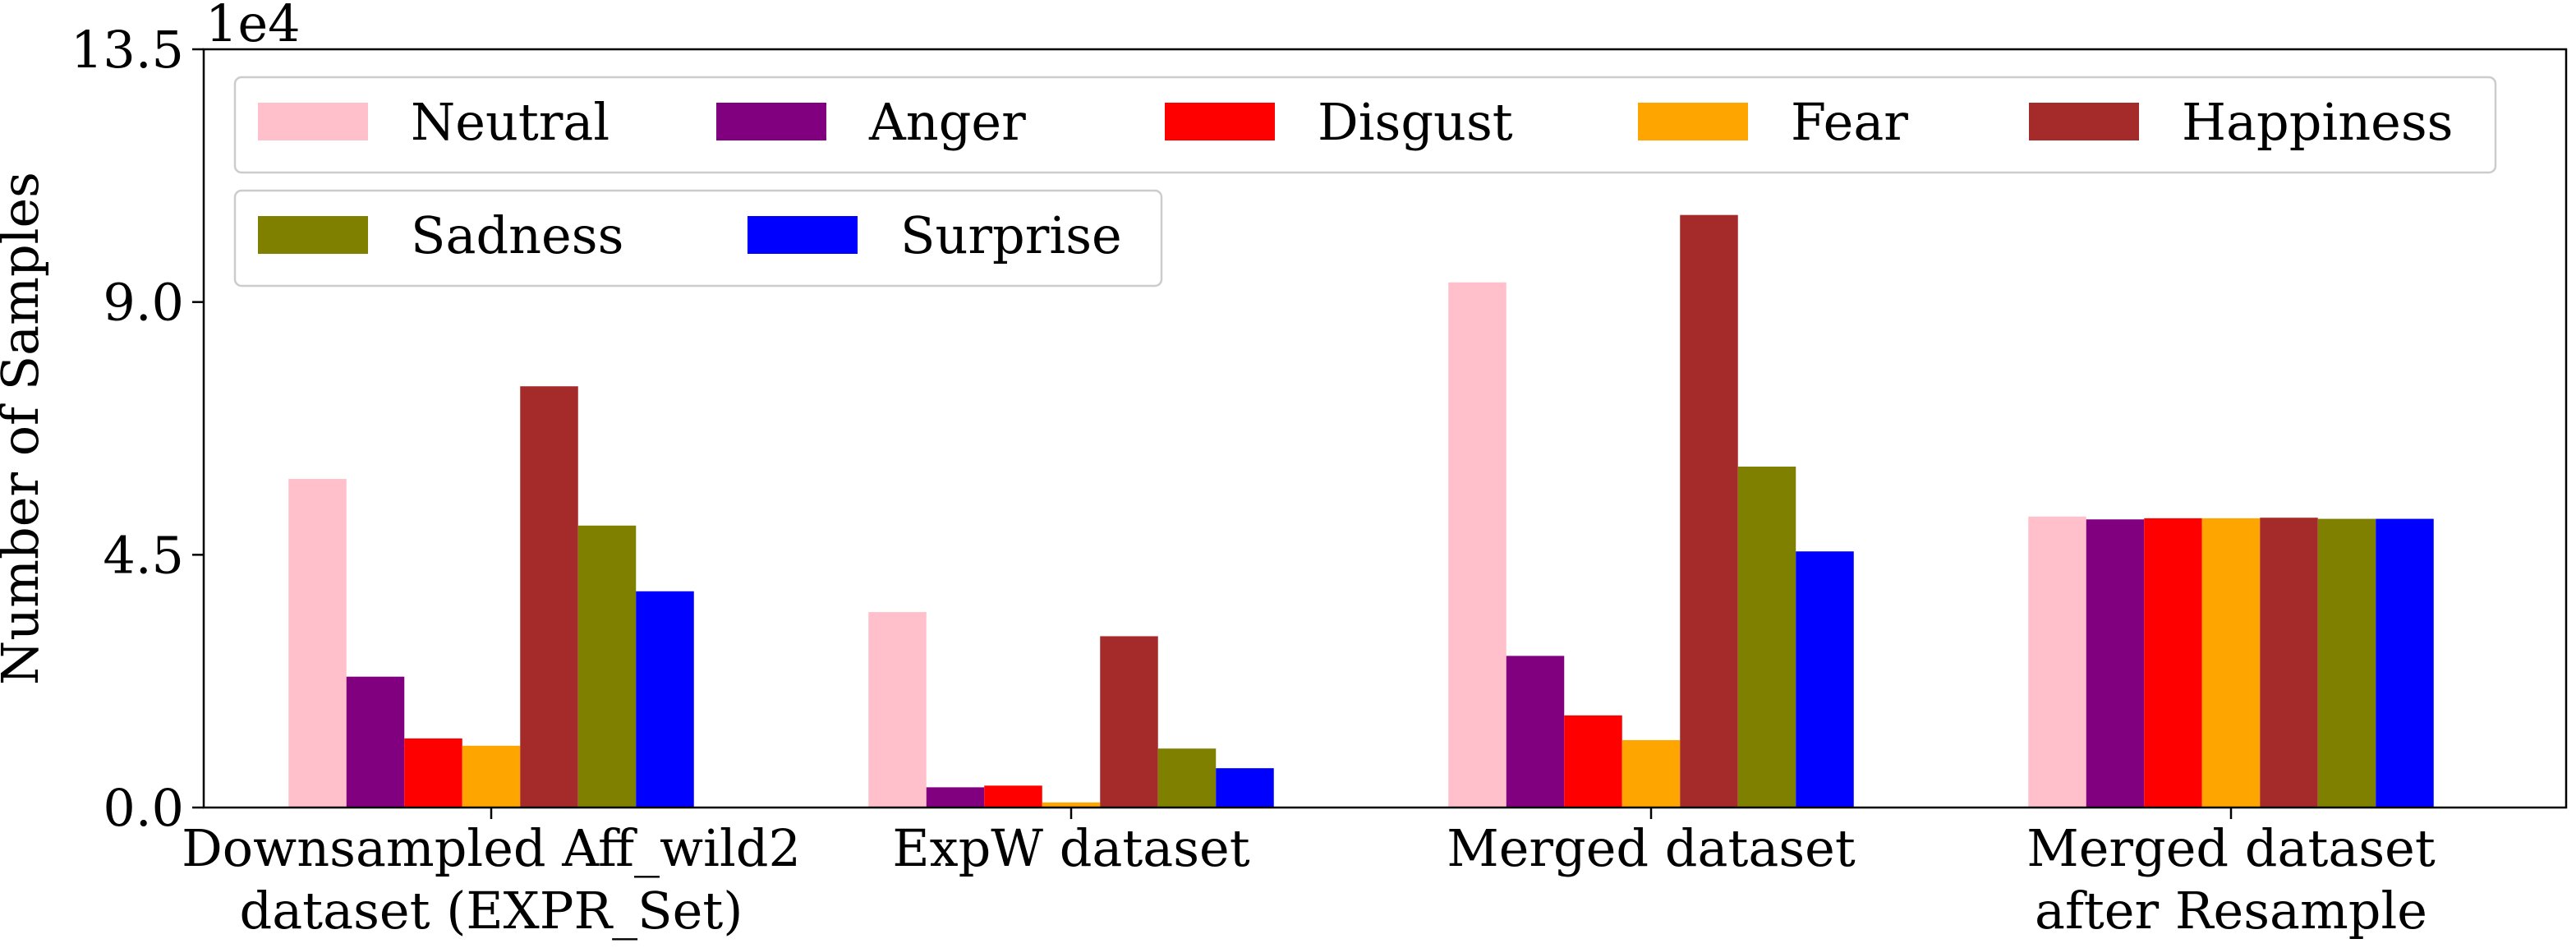  Describe the element at coordinates (2318, 122) in the screenshot. I see `legend-label-happiness: Happiness` at that location.